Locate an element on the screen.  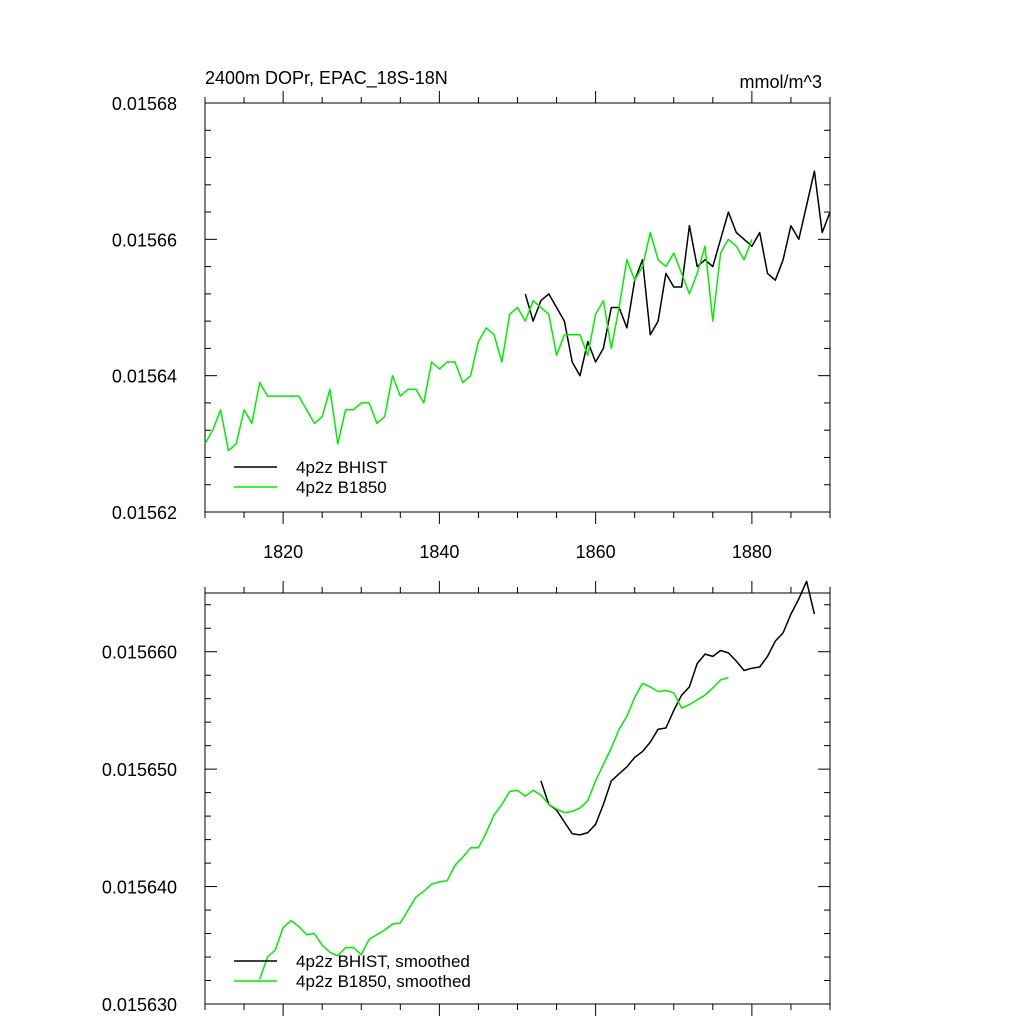
x-tick-label: 1880 is located at coordinates (752, 552).